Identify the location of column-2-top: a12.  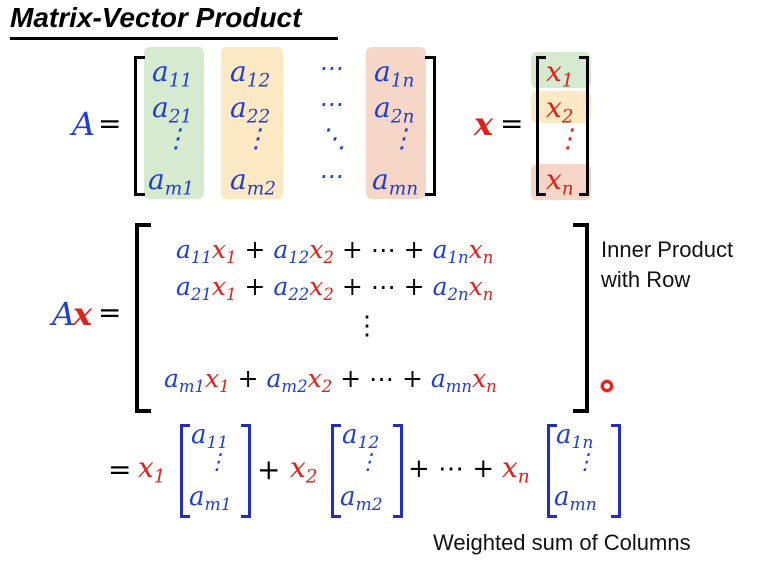
(361, 437).